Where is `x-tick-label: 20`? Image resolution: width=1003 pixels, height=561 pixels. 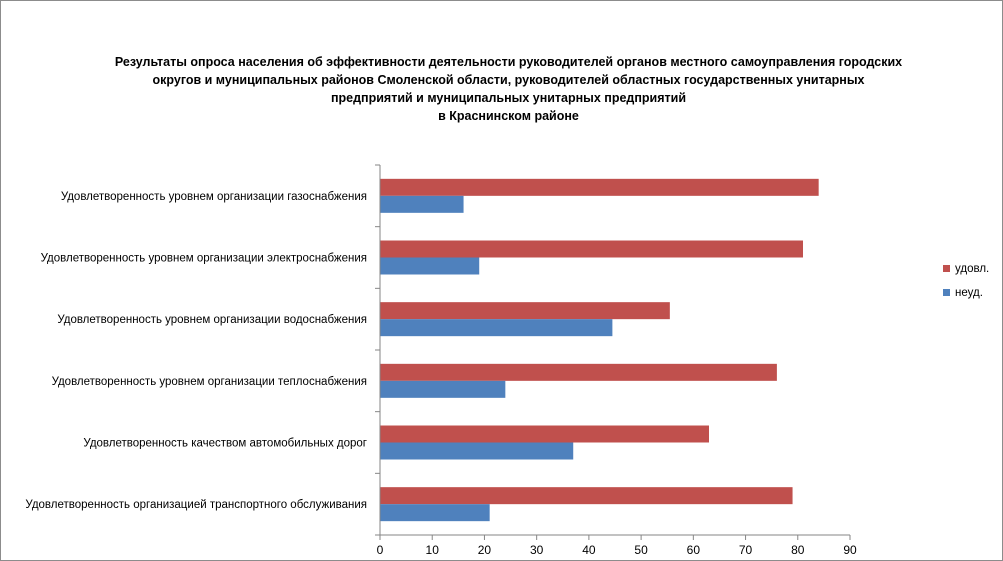
x-tick-label: 20 is located at coordinates (485, 550).